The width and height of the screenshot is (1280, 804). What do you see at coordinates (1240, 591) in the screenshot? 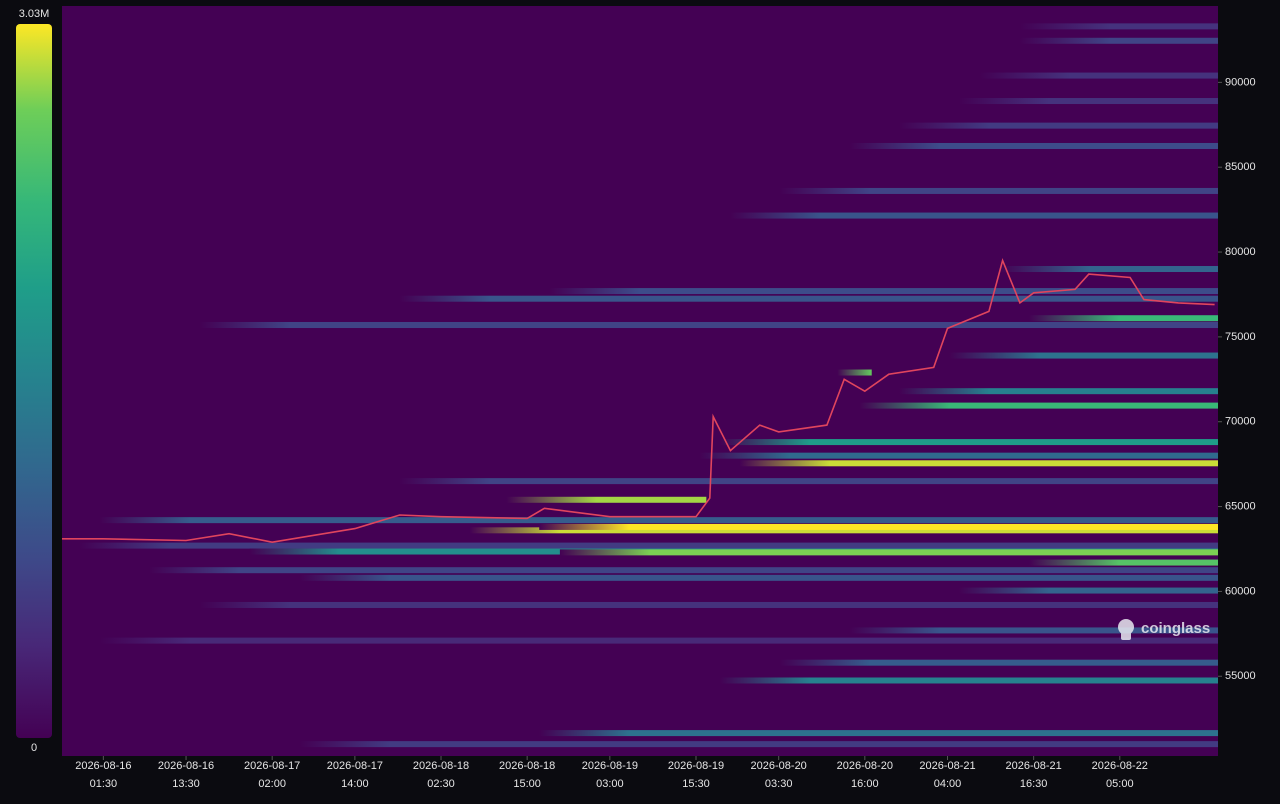
I see `y-tick-label: 60000` at bounding box center [1240, 591].